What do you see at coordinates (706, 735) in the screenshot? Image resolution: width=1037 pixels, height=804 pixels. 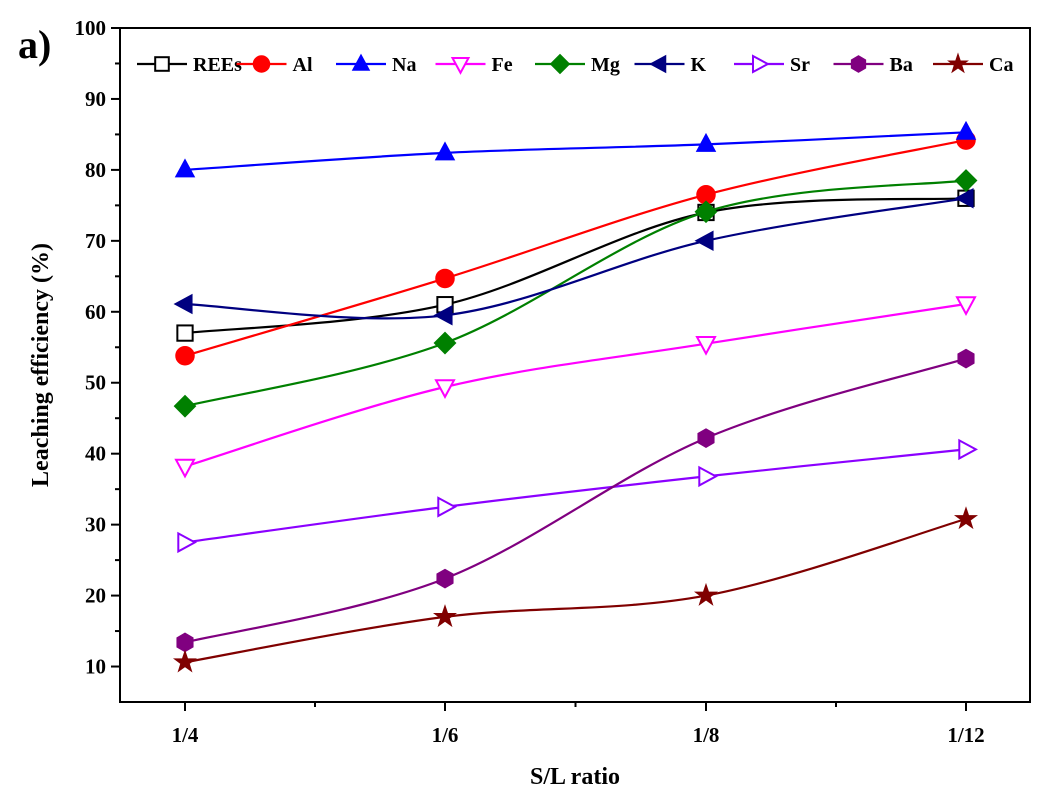 I see `x-tick-label: 1/8` at bounding box center [706, 735].